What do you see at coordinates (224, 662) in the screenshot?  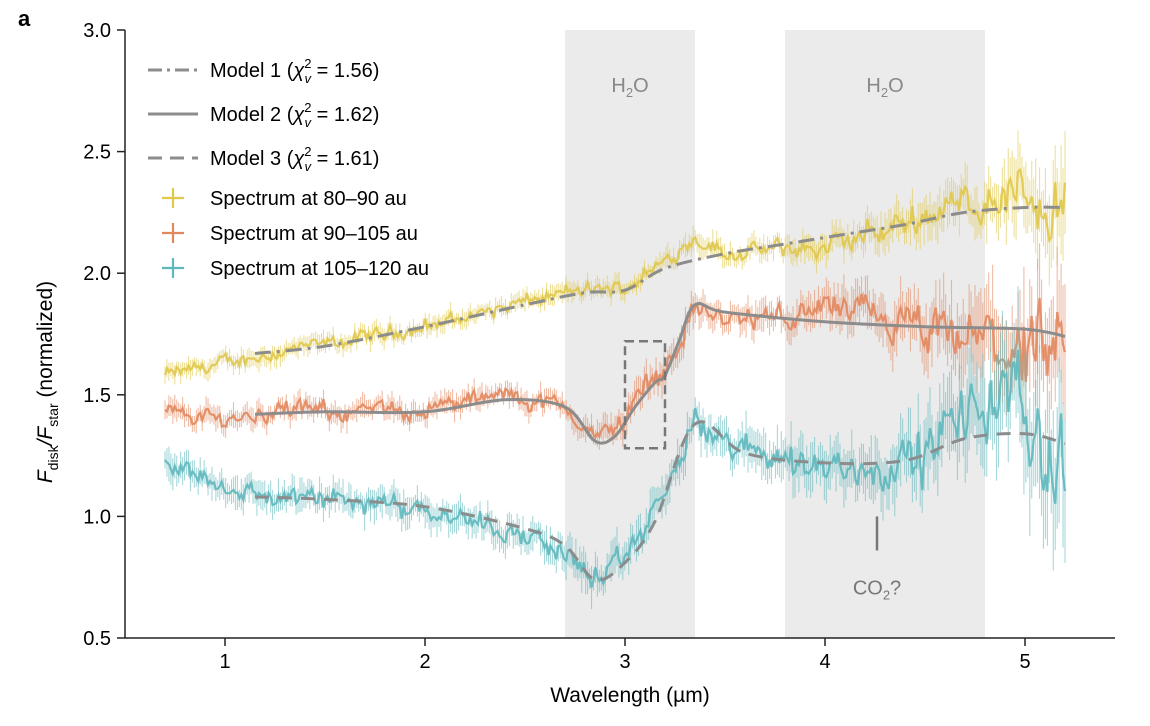 I see `x-tick-label: 1` at bounding box center [224, 662].